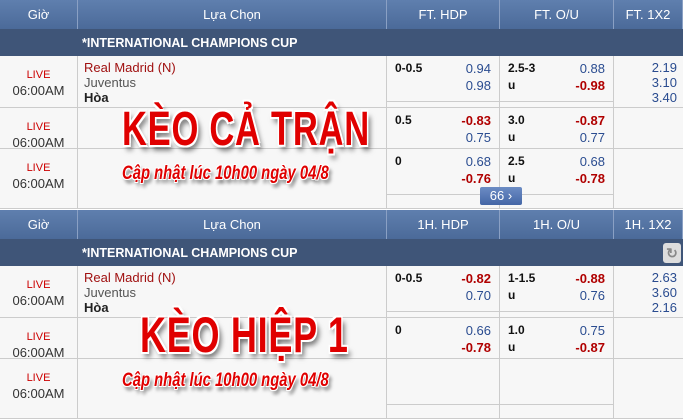  Describe the element at coordinates (592, 137) in the screenshot. I see `under-odds: 0.77` at that location.